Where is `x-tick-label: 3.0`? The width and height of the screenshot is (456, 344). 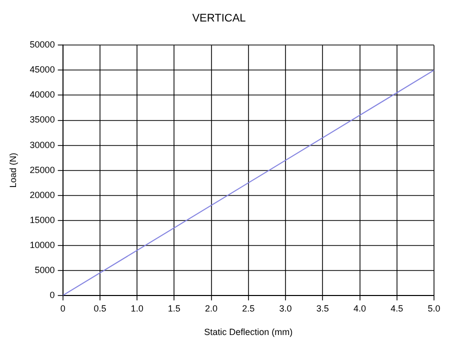 x-tick-label: 3.0 is located at coordinates (285, 308).